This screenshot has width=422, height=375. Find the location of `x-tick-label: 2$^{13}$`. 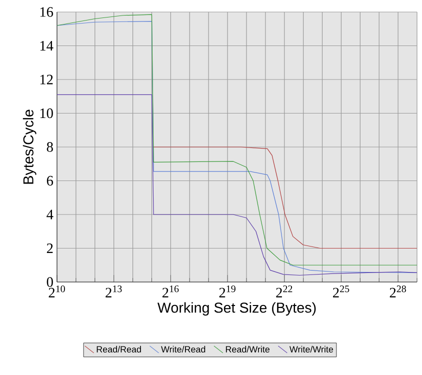

x-tick-label: 2$^{13}$ is located at coordinates (114, 292).